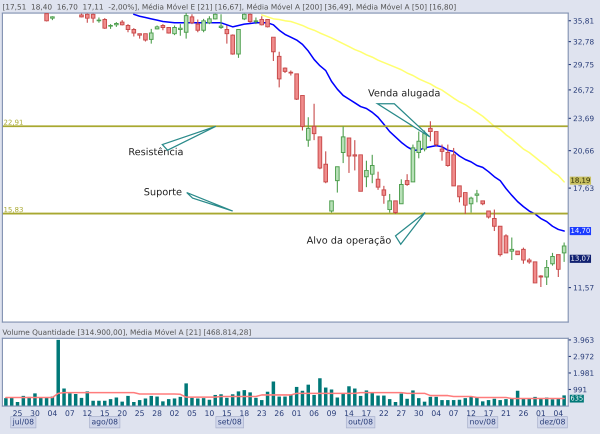  Describe the element at coordinates (348, 241) in the screenshot. I see `annotation: Alvo da operação` at that location.